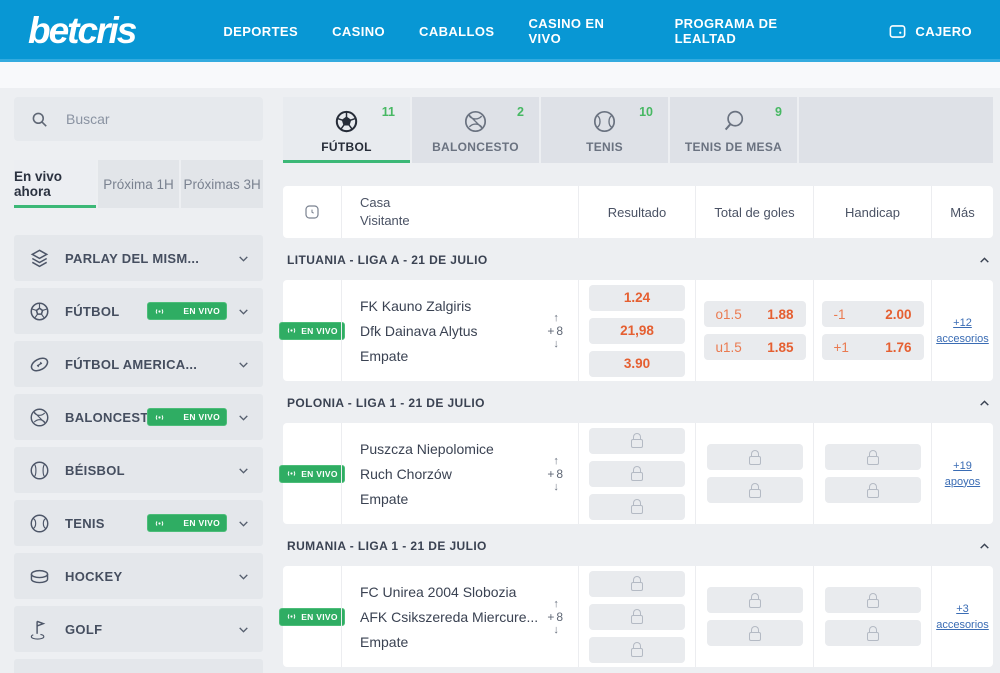  What do you see at coordinates (138, 629) in the screenshot?
I see `sidebar-item-golf: GOLF` at bounding box center [138, 629].